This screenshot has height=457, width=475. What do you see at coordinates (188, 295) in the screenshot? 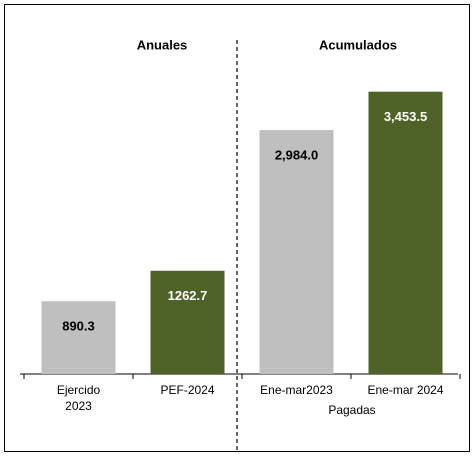
I see `data-label: 1262.7` at bounding box center [188, 295].